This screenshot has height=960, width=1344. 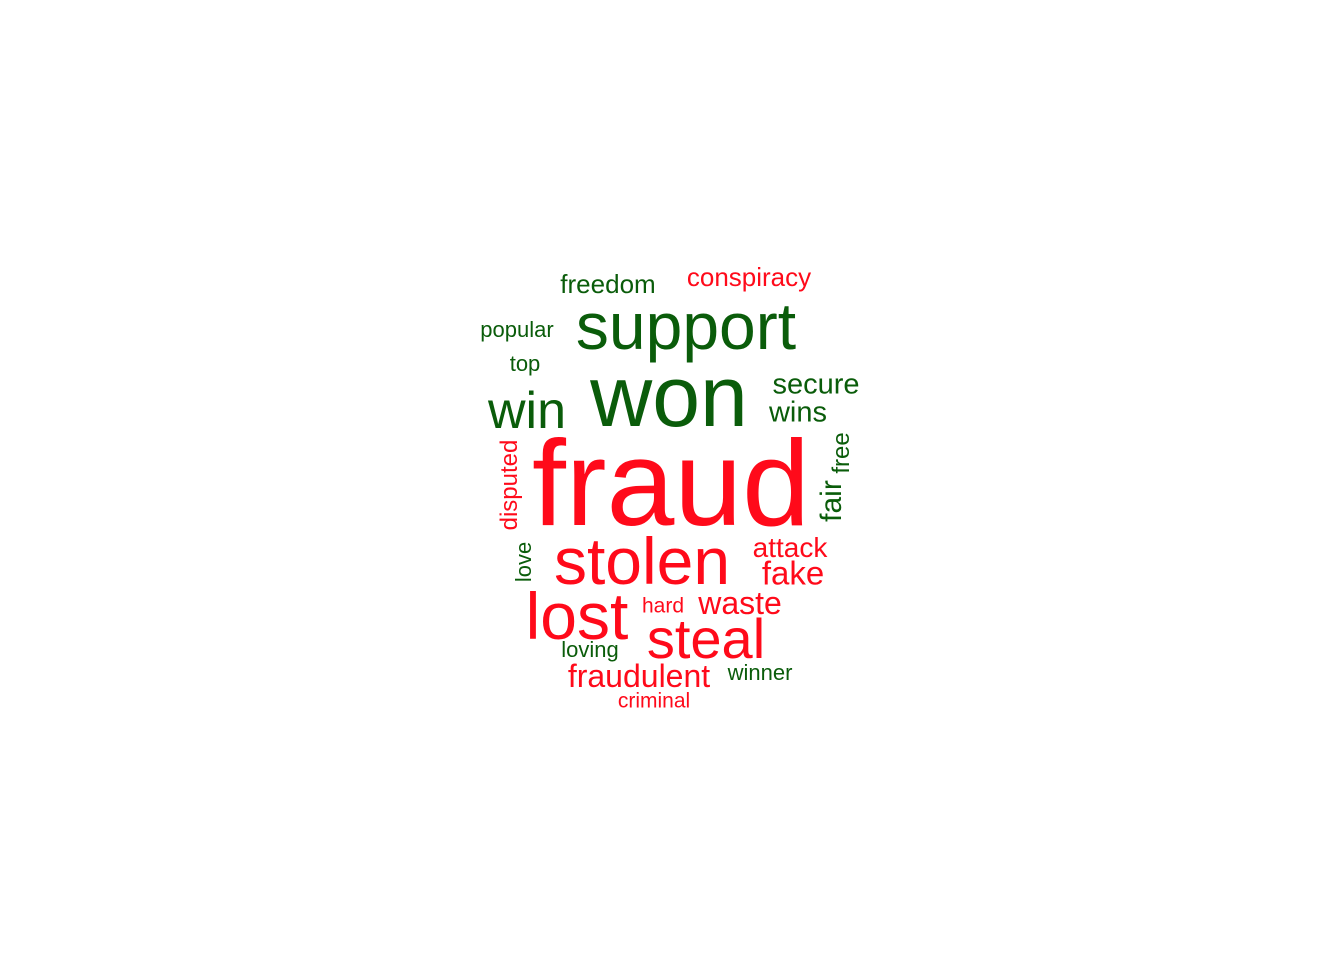 What do you see at coordinates (841, 453) in the screenshot?
I see `word-free: free` at bounding box center [841, 453].